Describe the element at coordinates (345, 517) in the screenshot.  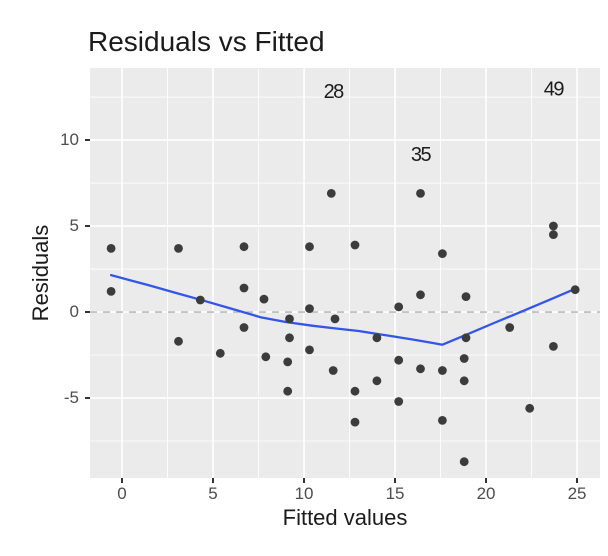
I see `x-axis-title: Fitted values` at that location.